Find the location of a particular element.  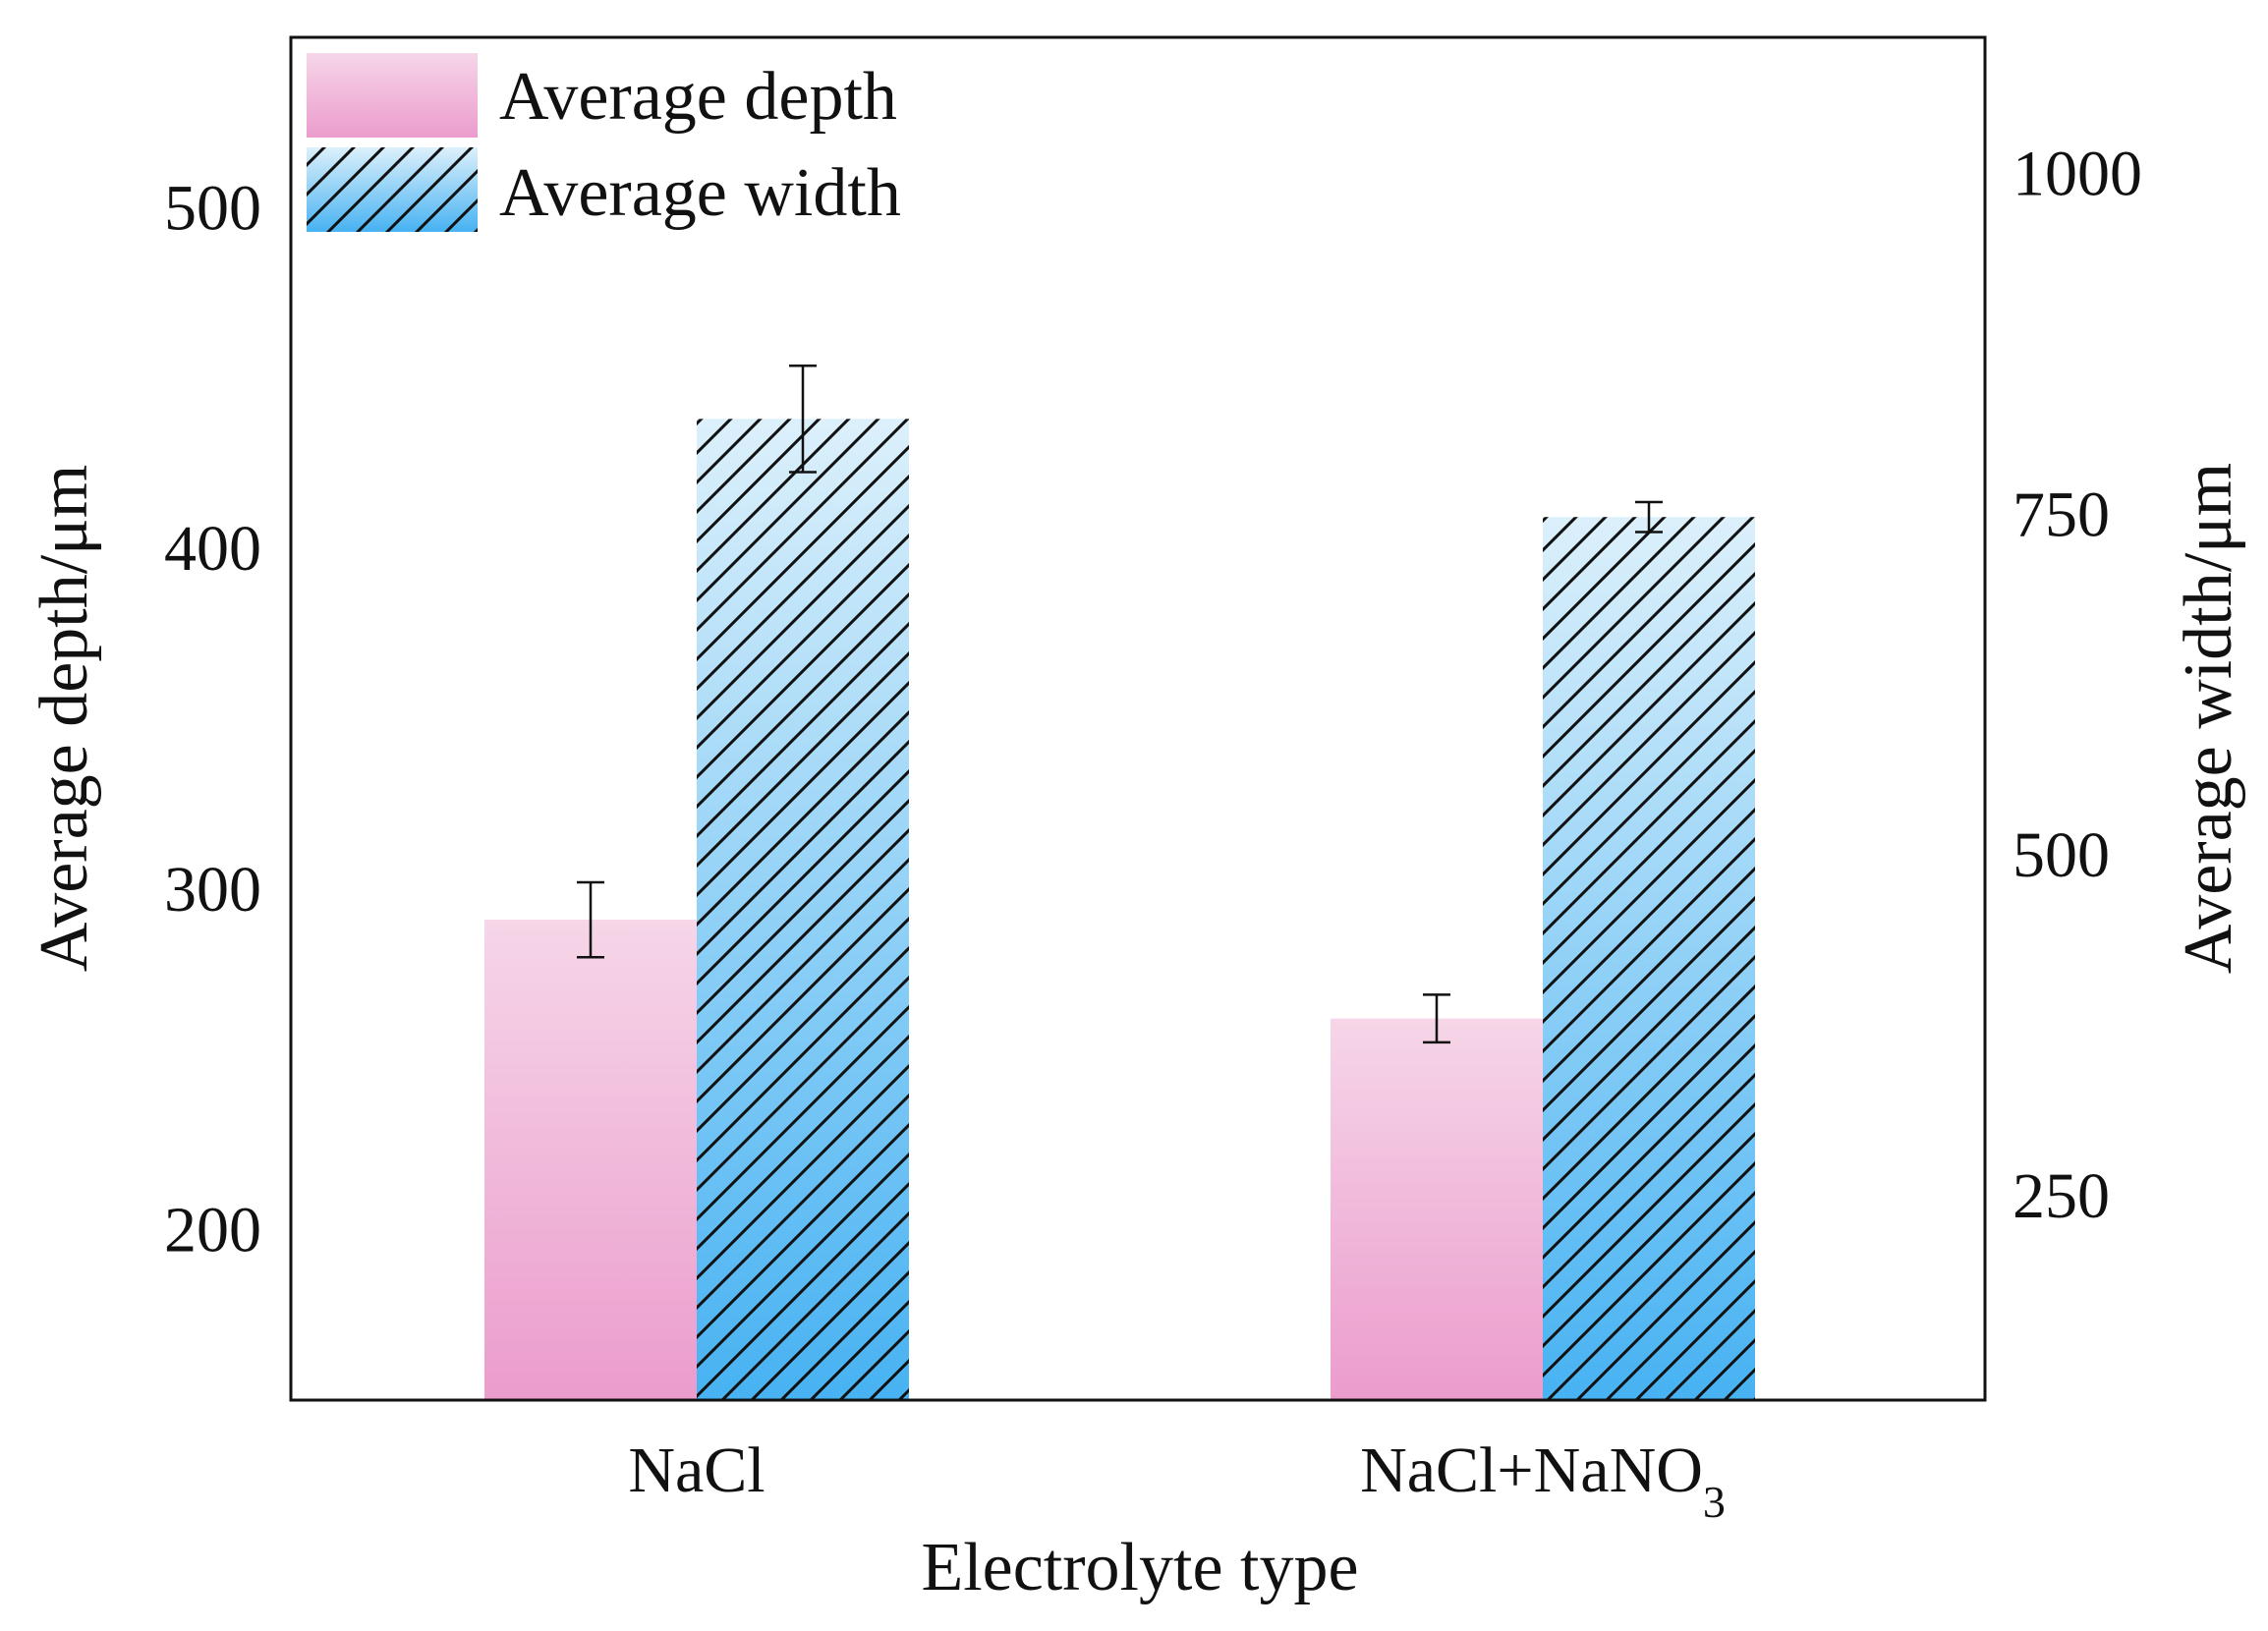

legend-label-depth: Average depth is located at coordinates (698, 97).